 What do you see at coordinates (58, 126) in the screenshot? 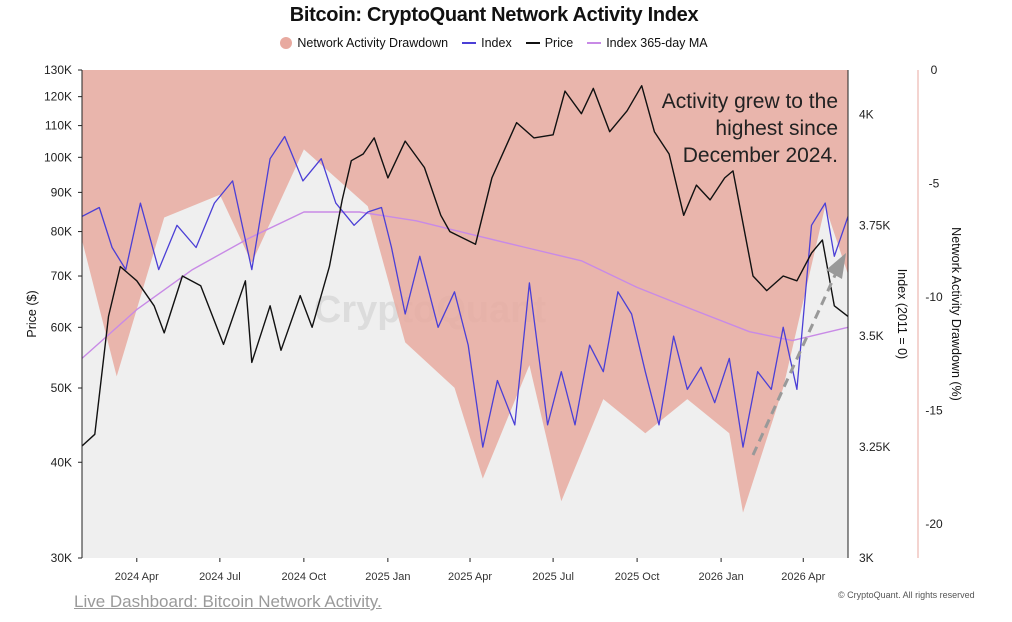
I see `price-tick-label: 110K` at bounding box center [58, 126].